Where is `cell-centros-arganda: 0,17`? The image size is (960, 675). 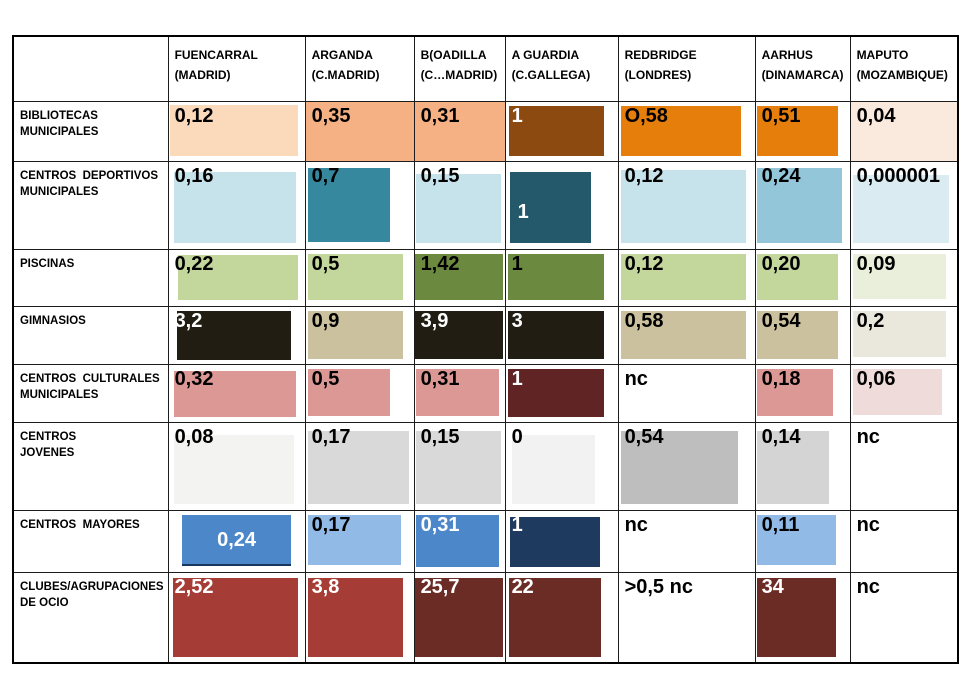
cell-centros-arganda: 0,17 is located at coordinates (359, 466).